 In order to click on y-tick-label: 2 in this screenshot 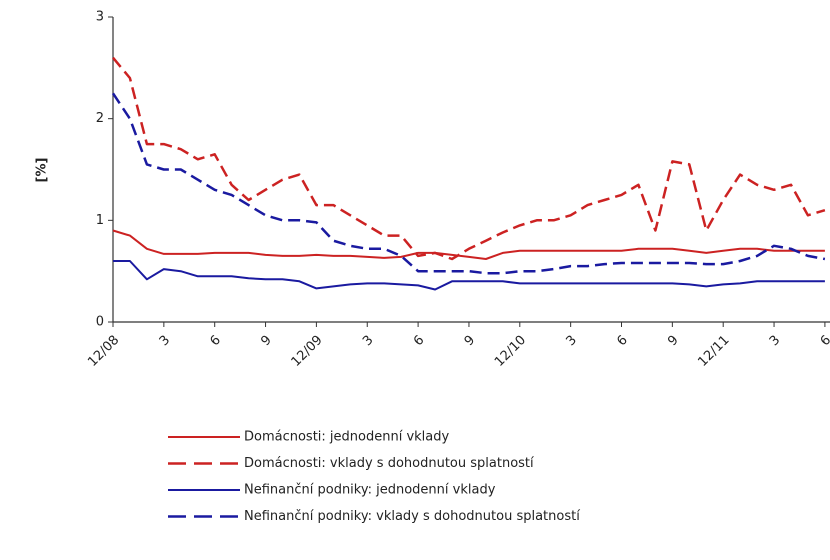, I will do `click(100, 118)`.